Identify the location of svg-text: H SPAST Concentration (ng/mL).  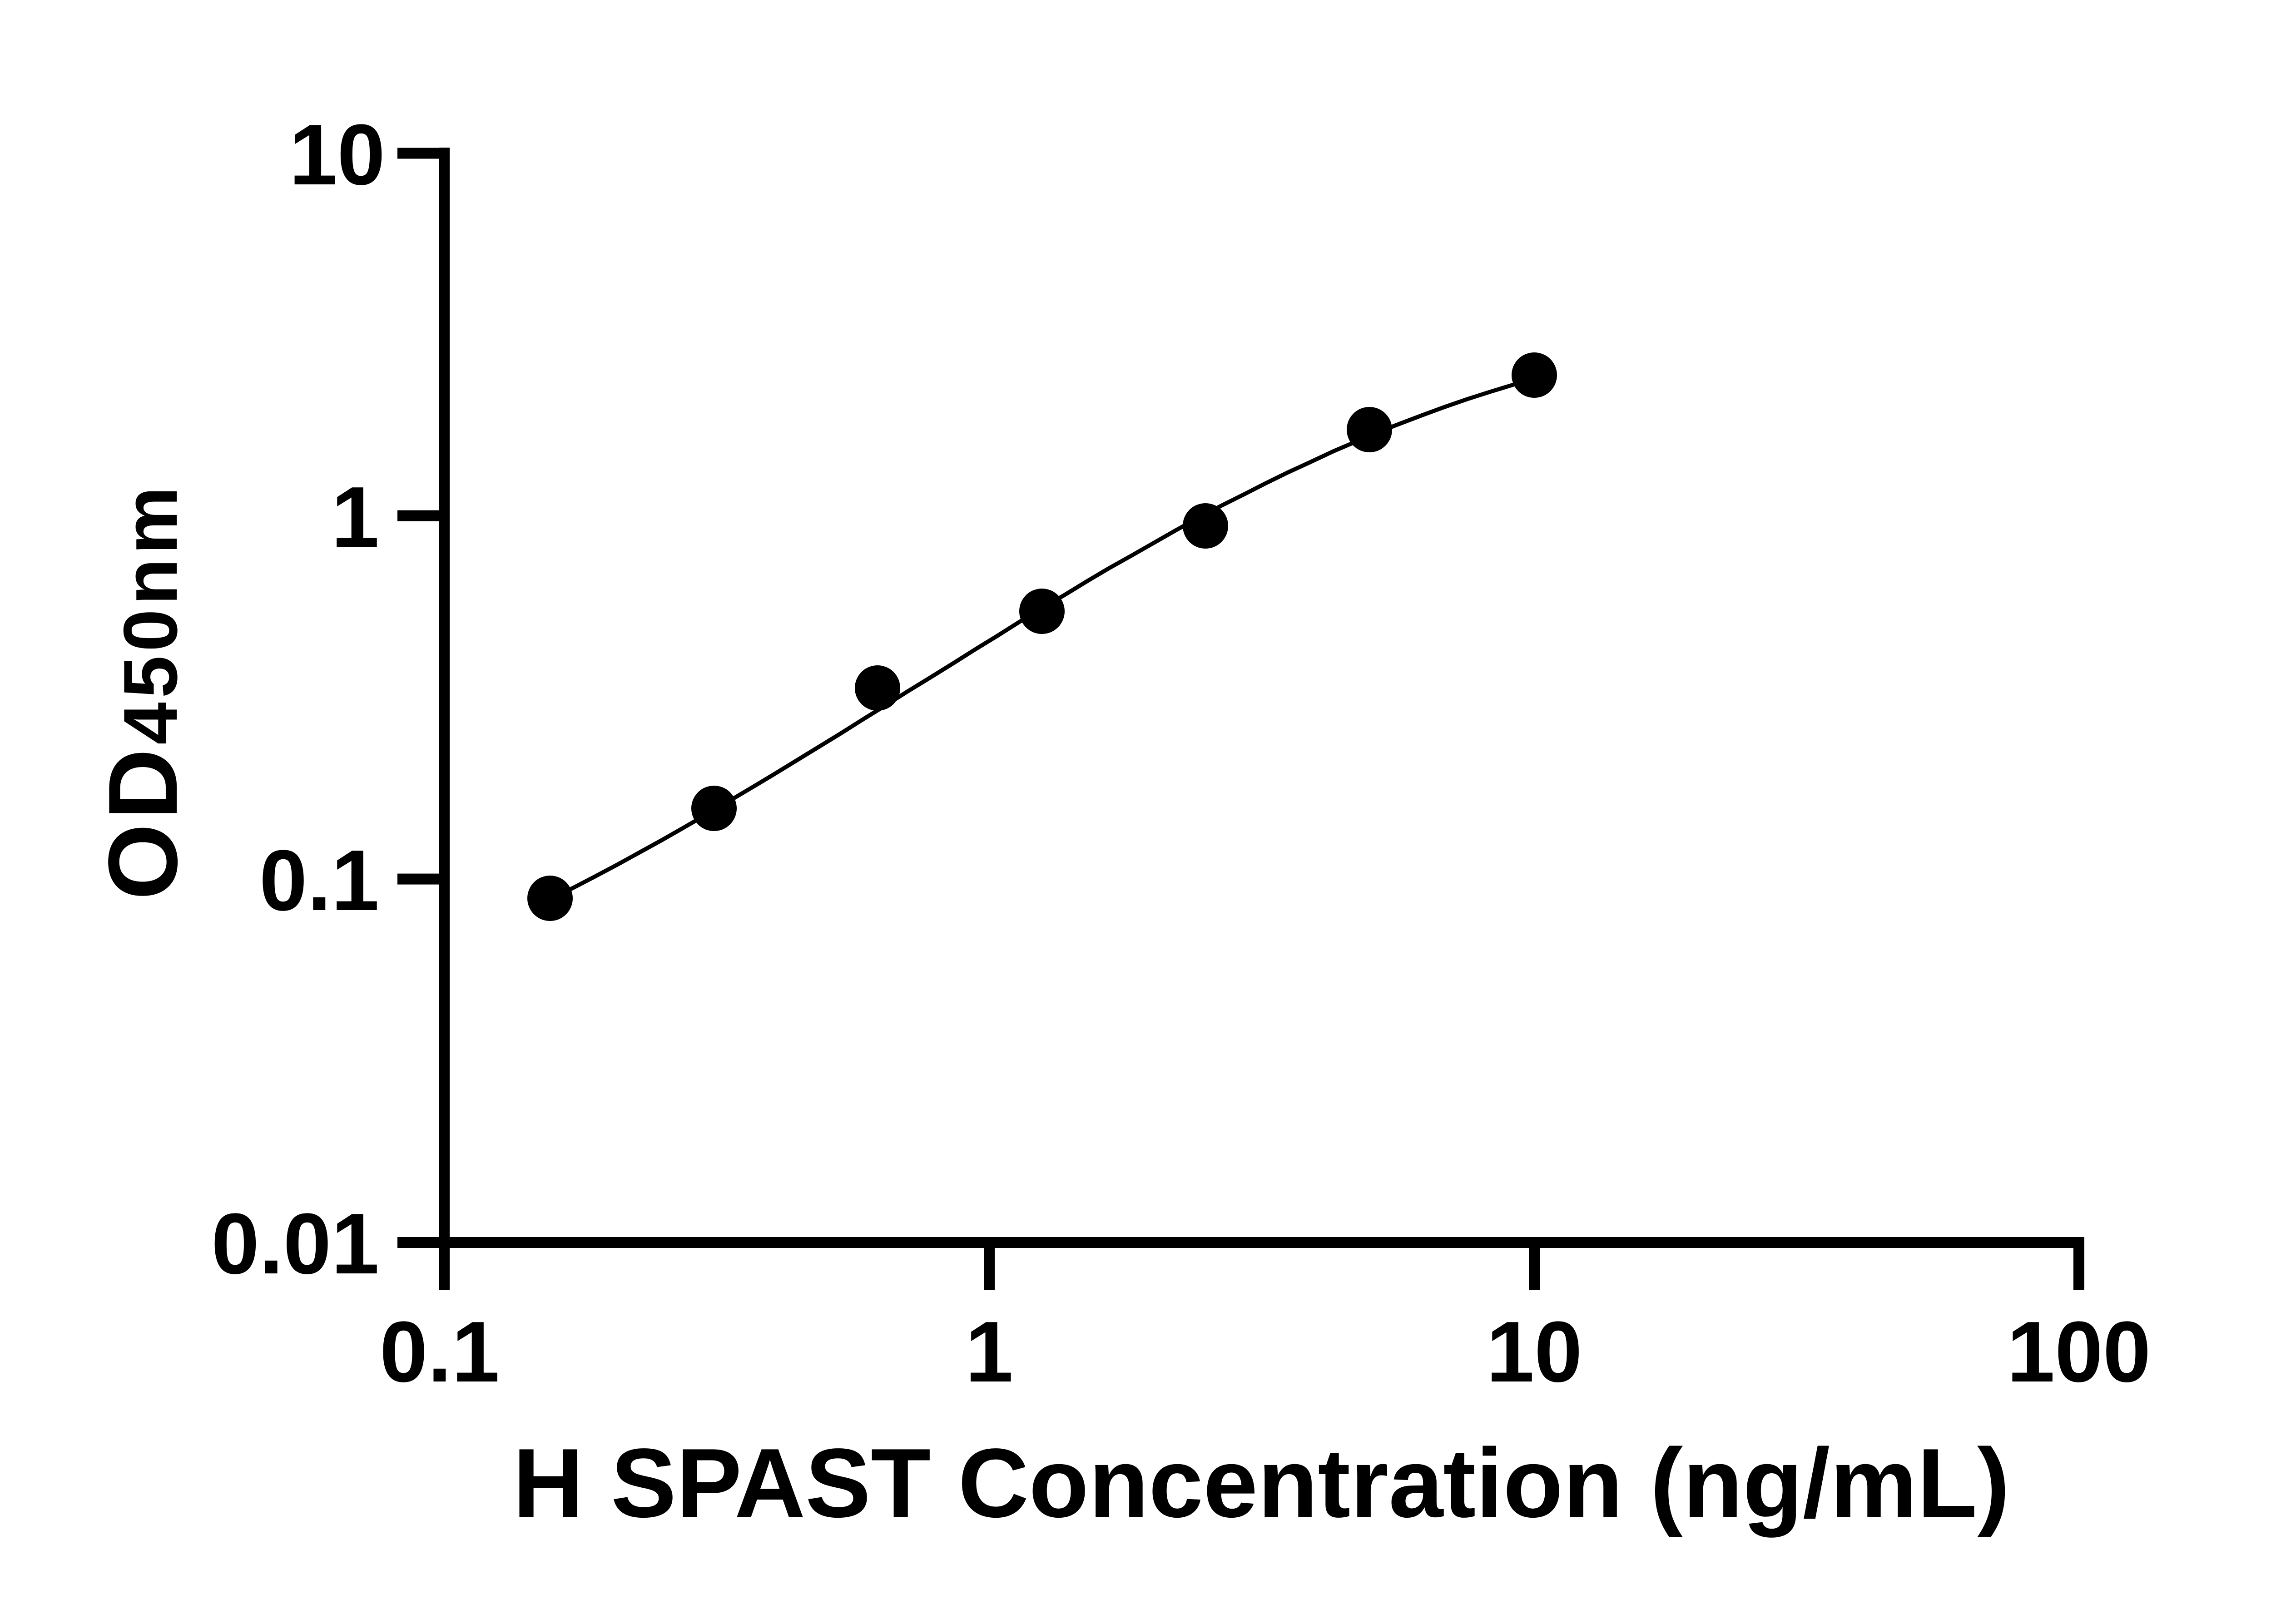
(1261, 1483).